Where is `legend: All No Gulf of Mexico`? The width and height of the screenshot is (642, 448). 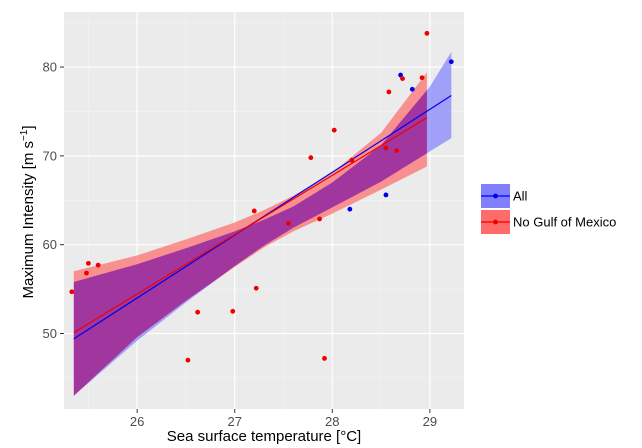 legend: All No Gulf of Mexico is located at coordinates (548, 209).